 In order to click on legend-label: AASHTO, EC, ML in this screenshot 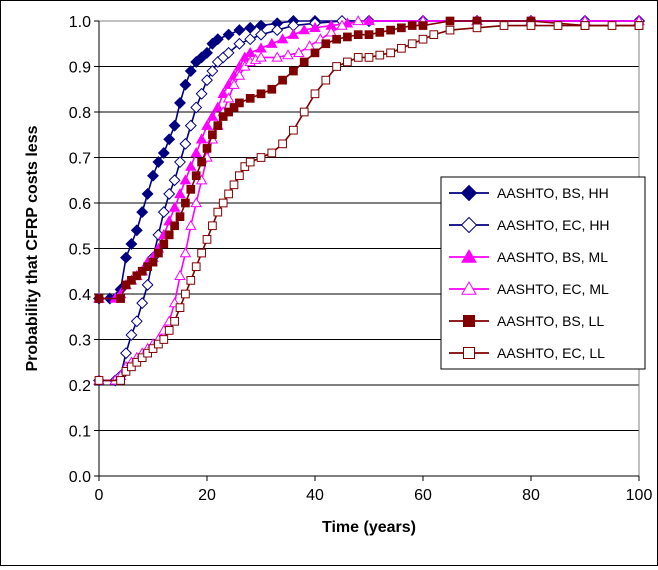, I will do `click(553, 289)`.